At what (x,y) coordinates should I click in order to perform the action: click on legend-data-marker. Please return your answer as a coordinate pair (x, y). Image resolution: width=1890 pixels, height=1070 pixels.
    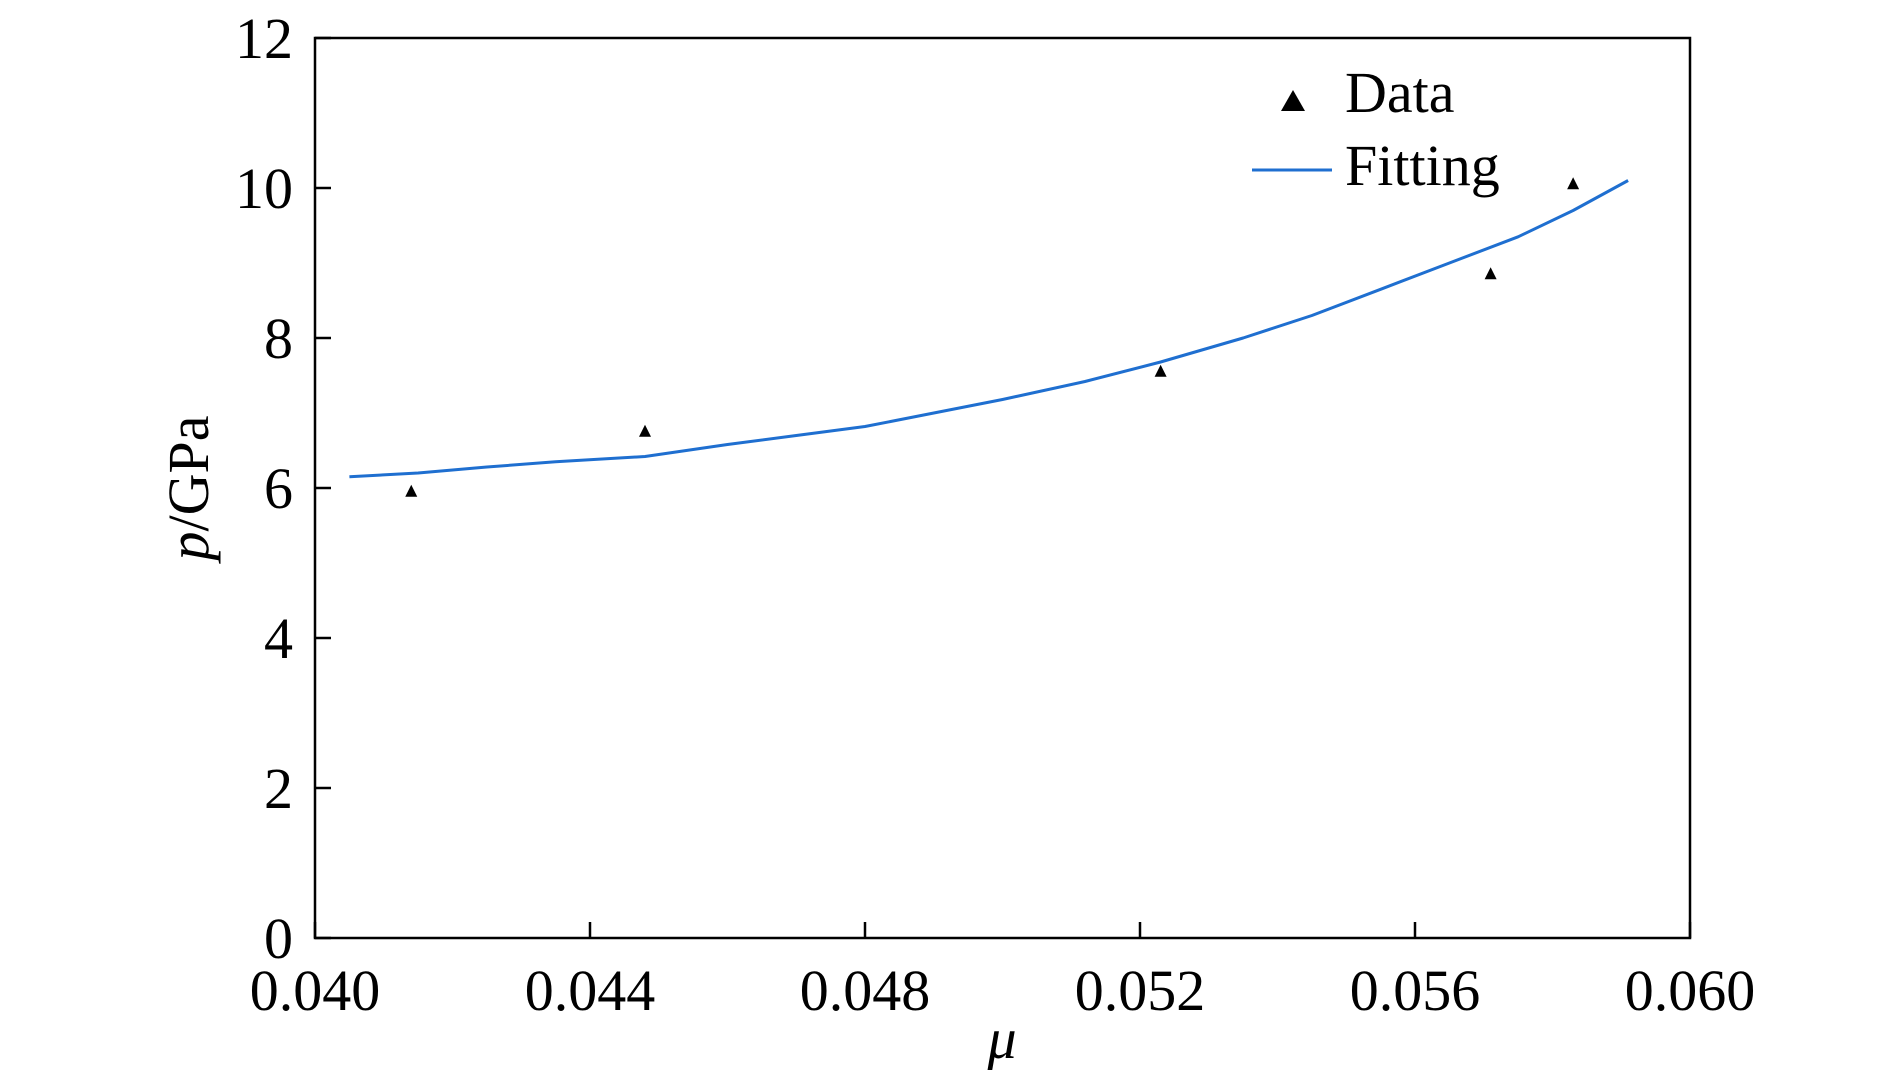
    Looking at the image, I should click on (1293, 100).